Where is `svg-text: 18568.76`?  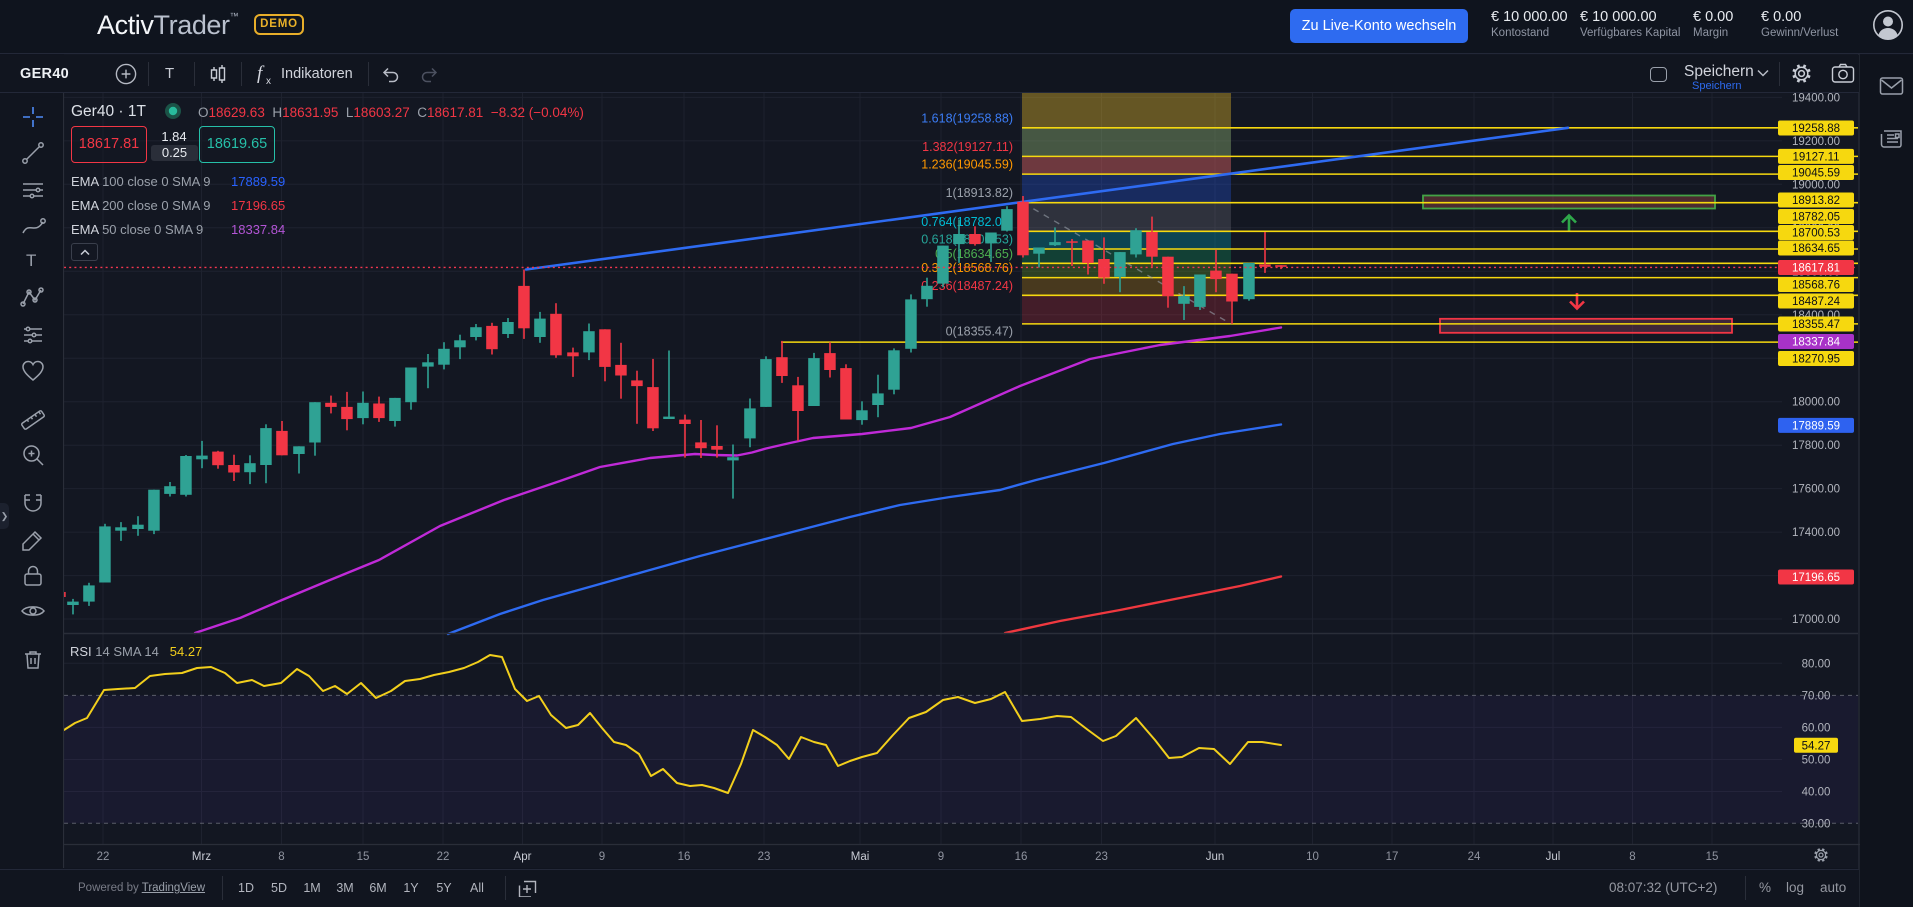 svg-text: 18568.76 is located at coordinates (1816, 286).